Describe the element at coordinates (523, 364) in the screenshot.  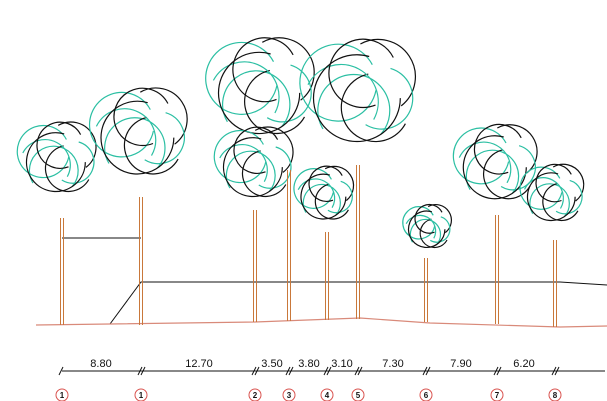
I see `spacing-label-8: 6.20` at that location.